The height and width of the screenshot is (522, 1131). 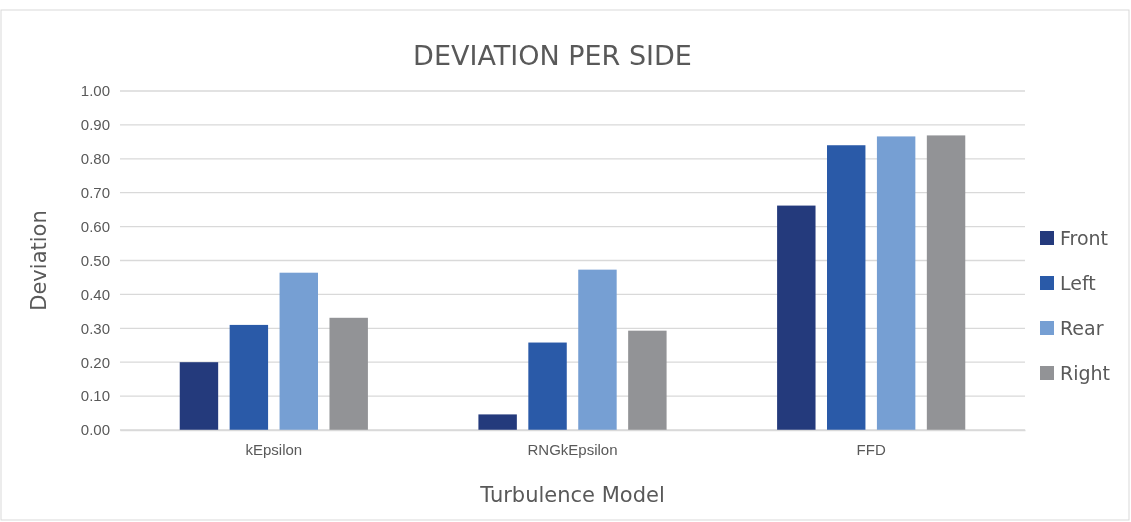 I want to click on y-tick-label: 0.20, so click(x=95, y=362).